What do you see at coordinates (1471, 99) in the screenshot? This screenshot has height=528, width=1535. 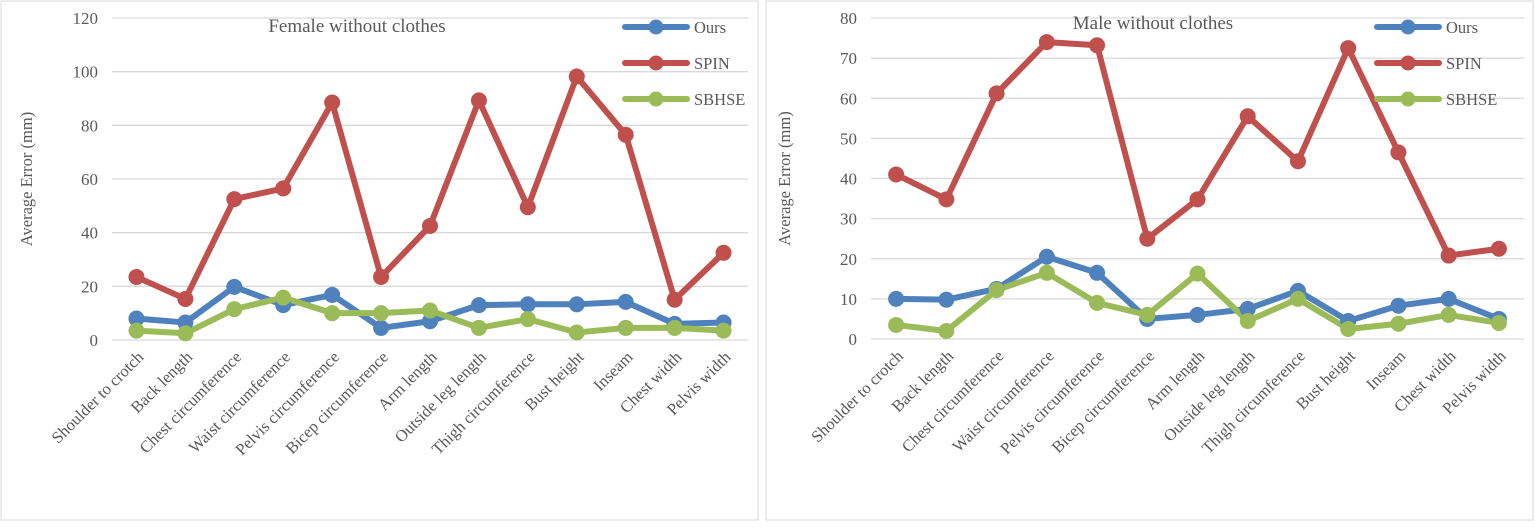 I see `male-legend-label: SBHSE` at bounding box center [1471, 99].